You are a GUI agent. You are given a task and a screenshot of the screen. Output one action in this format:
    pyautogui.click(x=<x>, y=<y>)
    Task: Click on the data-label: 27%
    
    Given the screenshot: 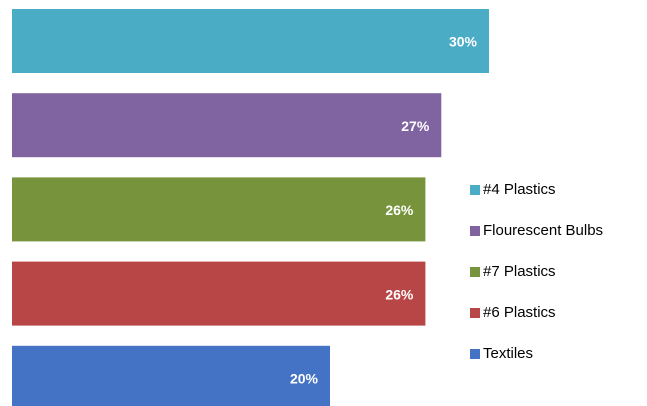 What is the action you would take?
    pyautogui.click(x=415, y=126)
    